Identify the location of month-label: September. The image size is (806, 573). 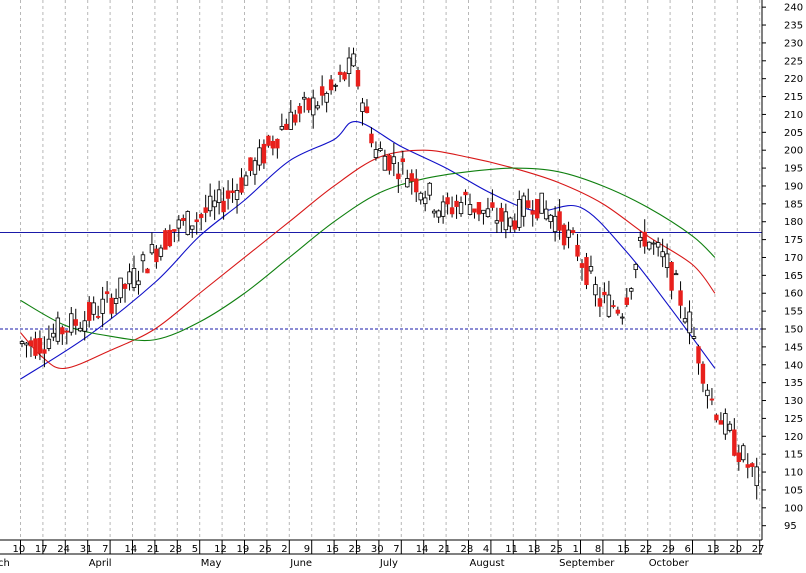
(587, 563).